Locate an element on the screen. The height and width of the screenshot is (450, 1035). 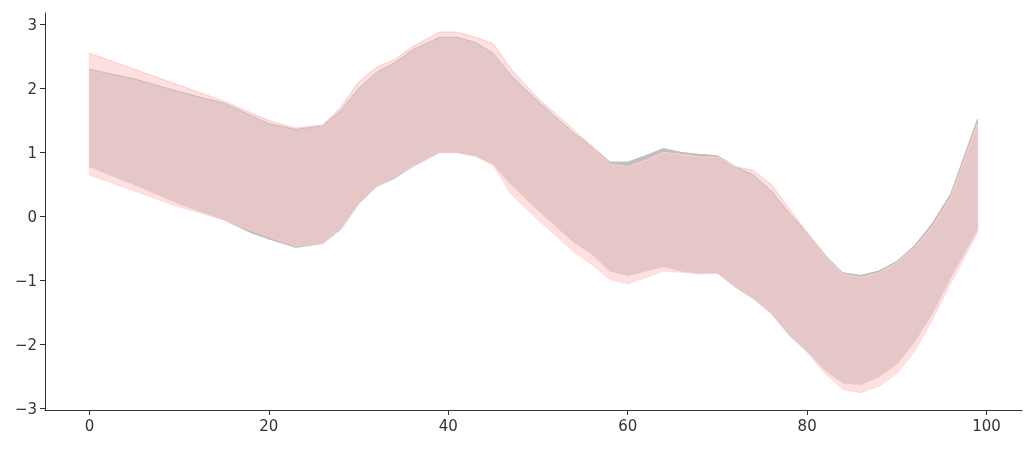
x-tick-label: 40 is located at coordinates (448, 425).